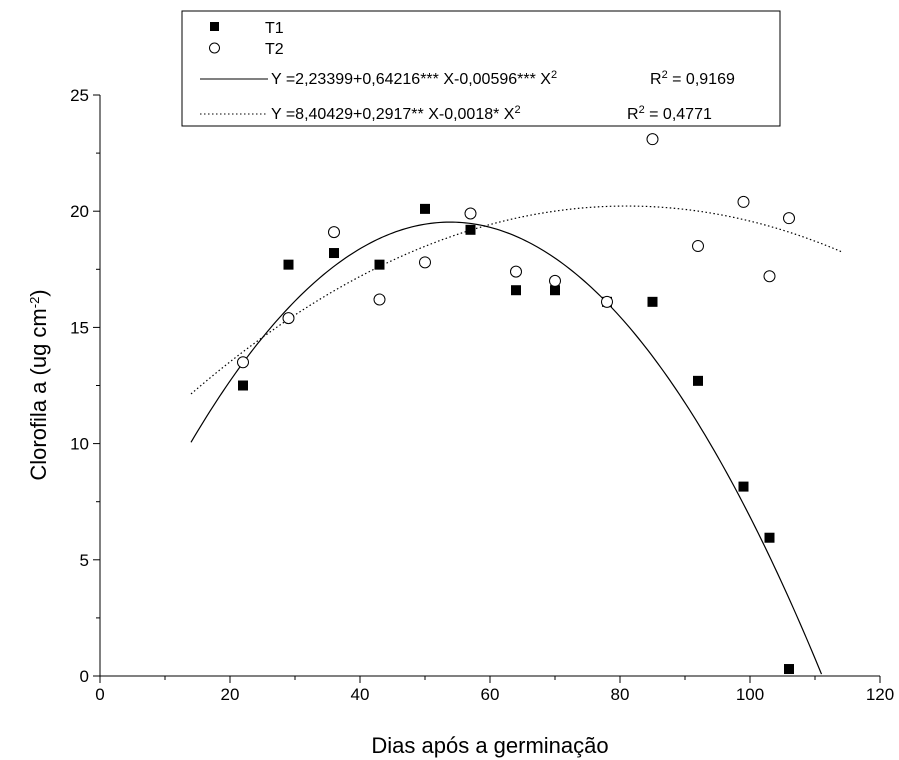 The image size is (899, 760). I want to click on legend-r2-t1-sup: 2, so click(665, 75).